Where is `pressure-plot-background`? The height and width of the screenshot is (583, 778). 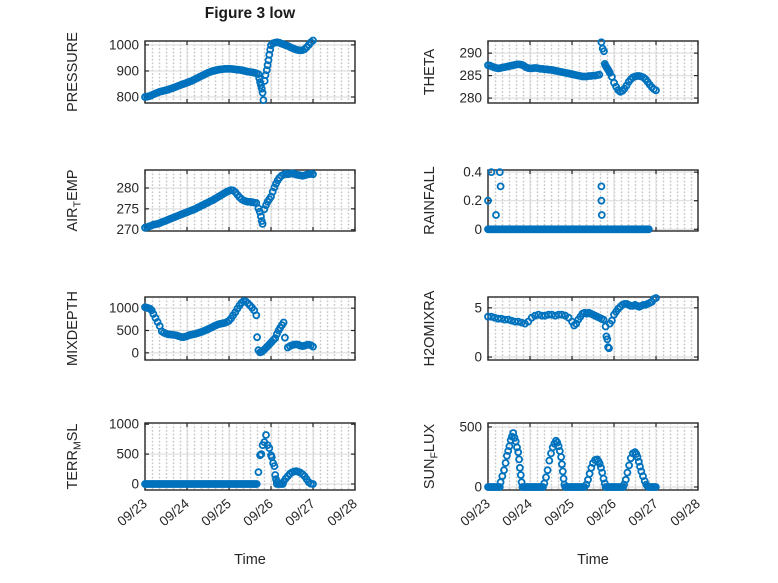
pressure-plot-background is located at coordinates (250, 72).